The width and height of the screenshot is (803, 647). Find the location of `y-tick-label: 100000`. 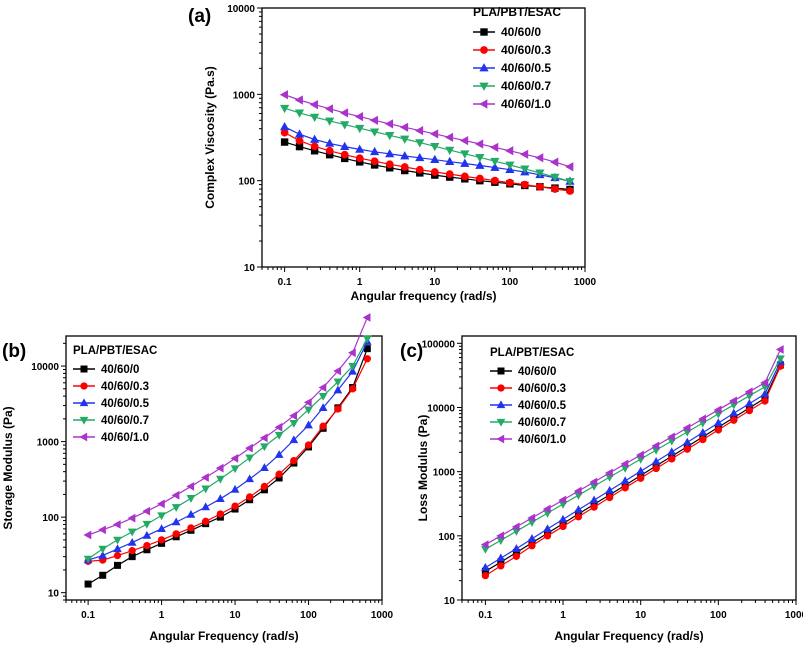

y-tick-label: 100000 is located at coordinates (439, 344).